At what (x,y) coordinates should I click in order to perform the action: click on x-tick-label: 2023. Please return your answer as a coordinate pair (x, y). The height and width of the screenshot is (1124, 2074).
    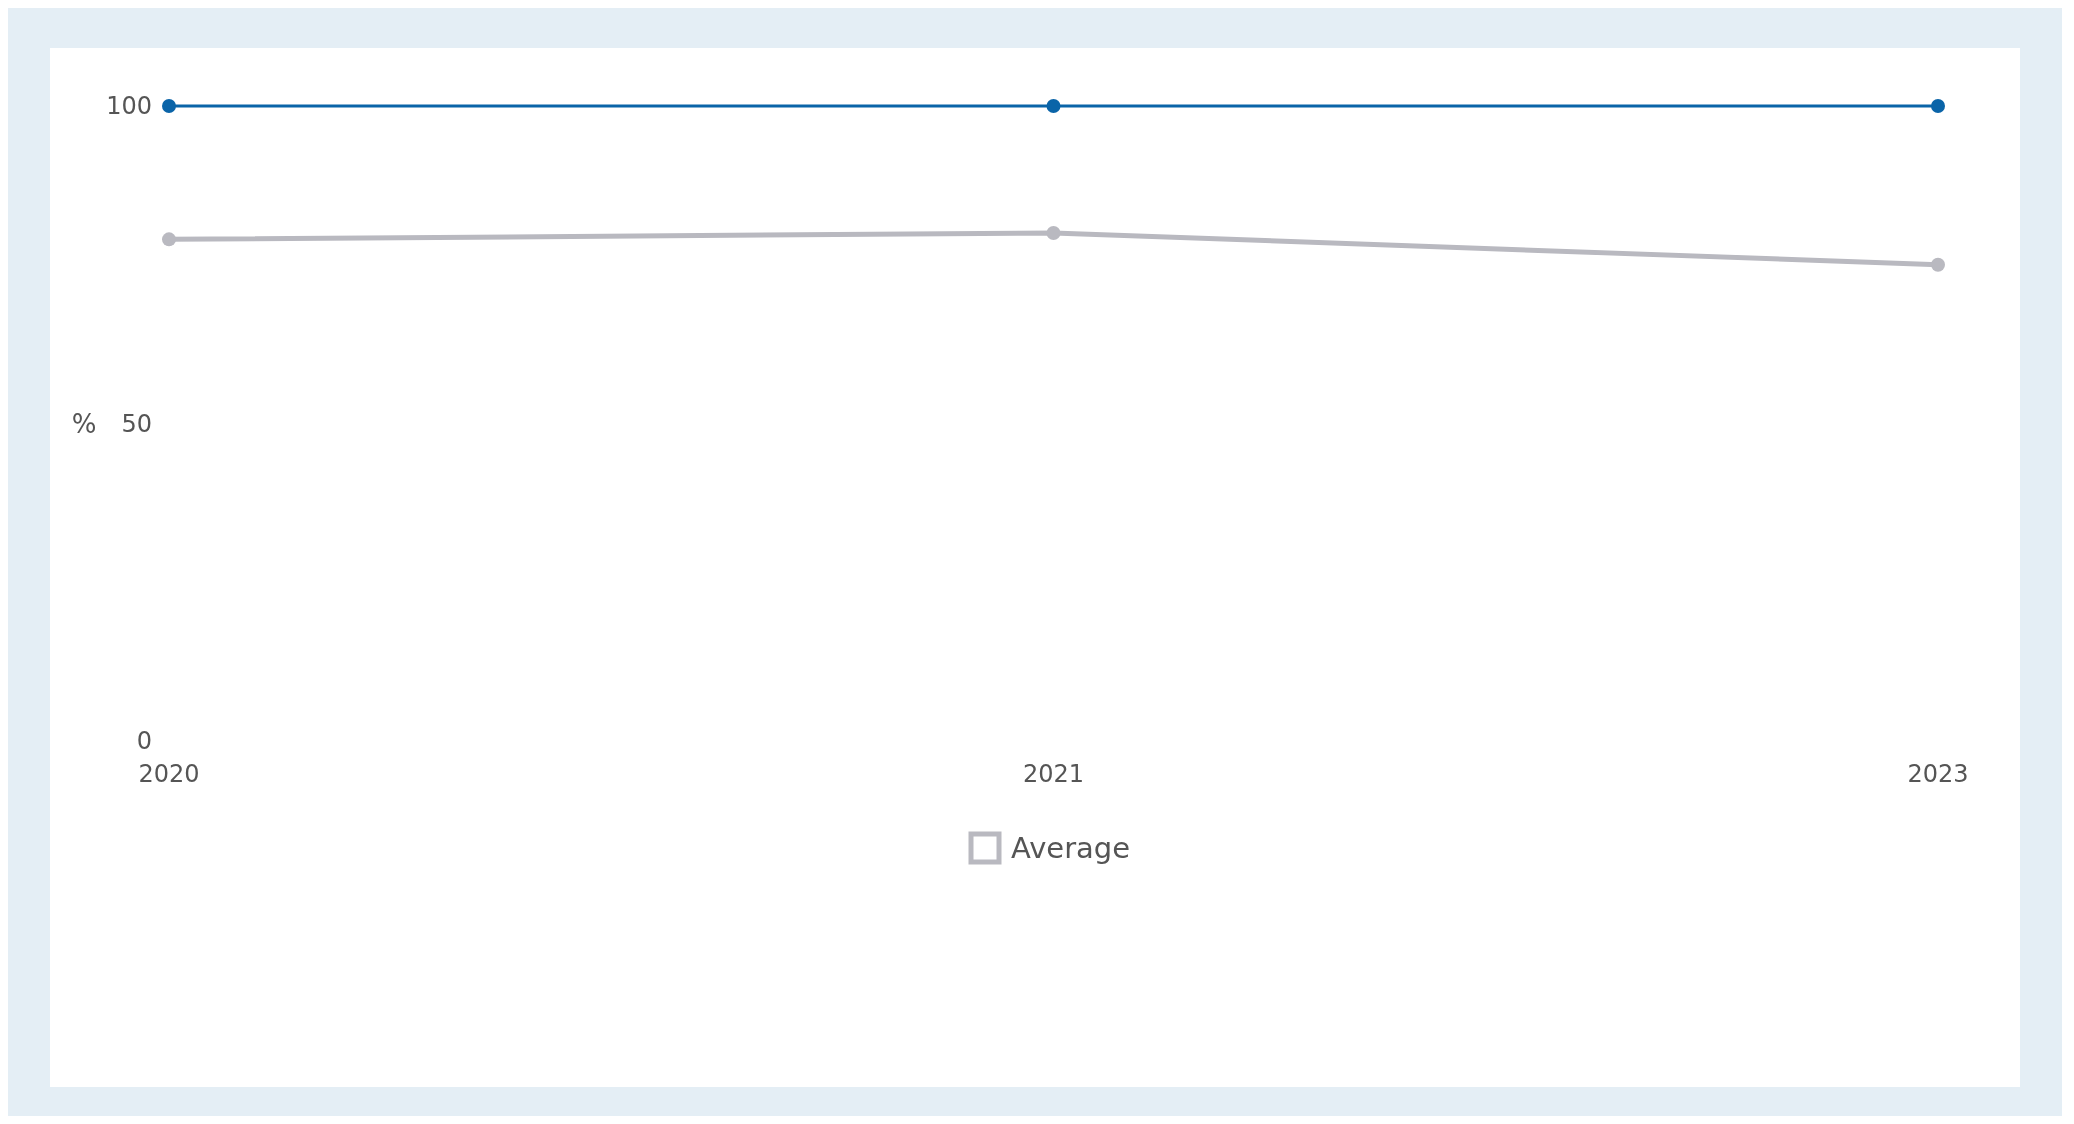
    Looking at the image, I should click on (1938, 774).